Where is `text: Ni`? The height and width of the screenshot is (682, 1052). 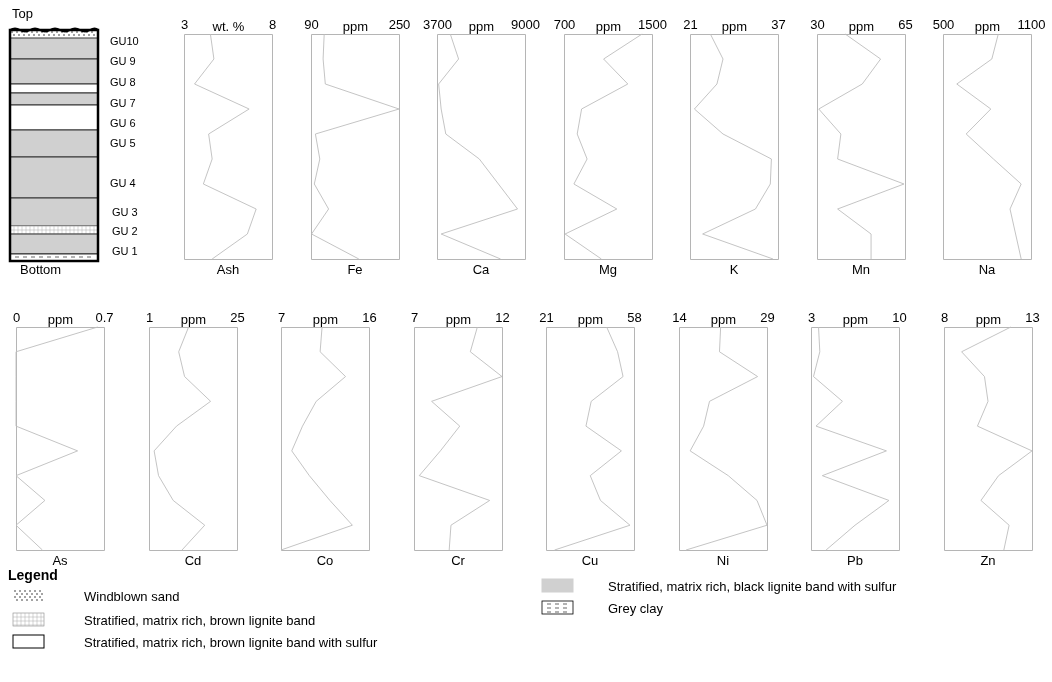 text: Ni is located at coordinates (722, 561).